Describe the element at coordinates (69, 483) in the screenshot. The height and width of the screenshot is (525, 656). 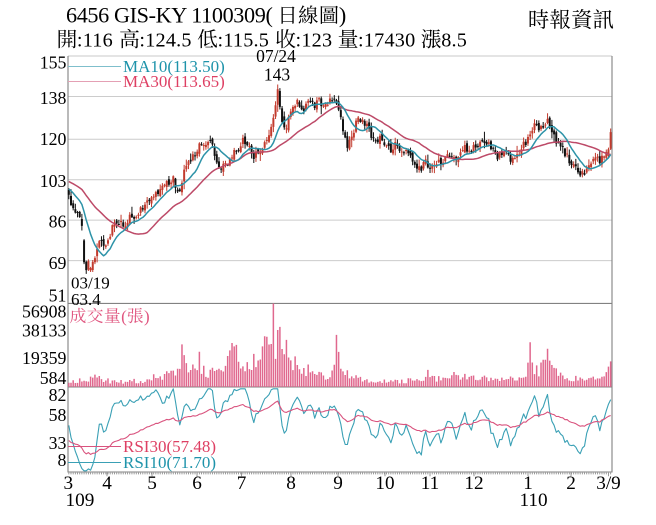
I see `svg-text: 3` at that location.